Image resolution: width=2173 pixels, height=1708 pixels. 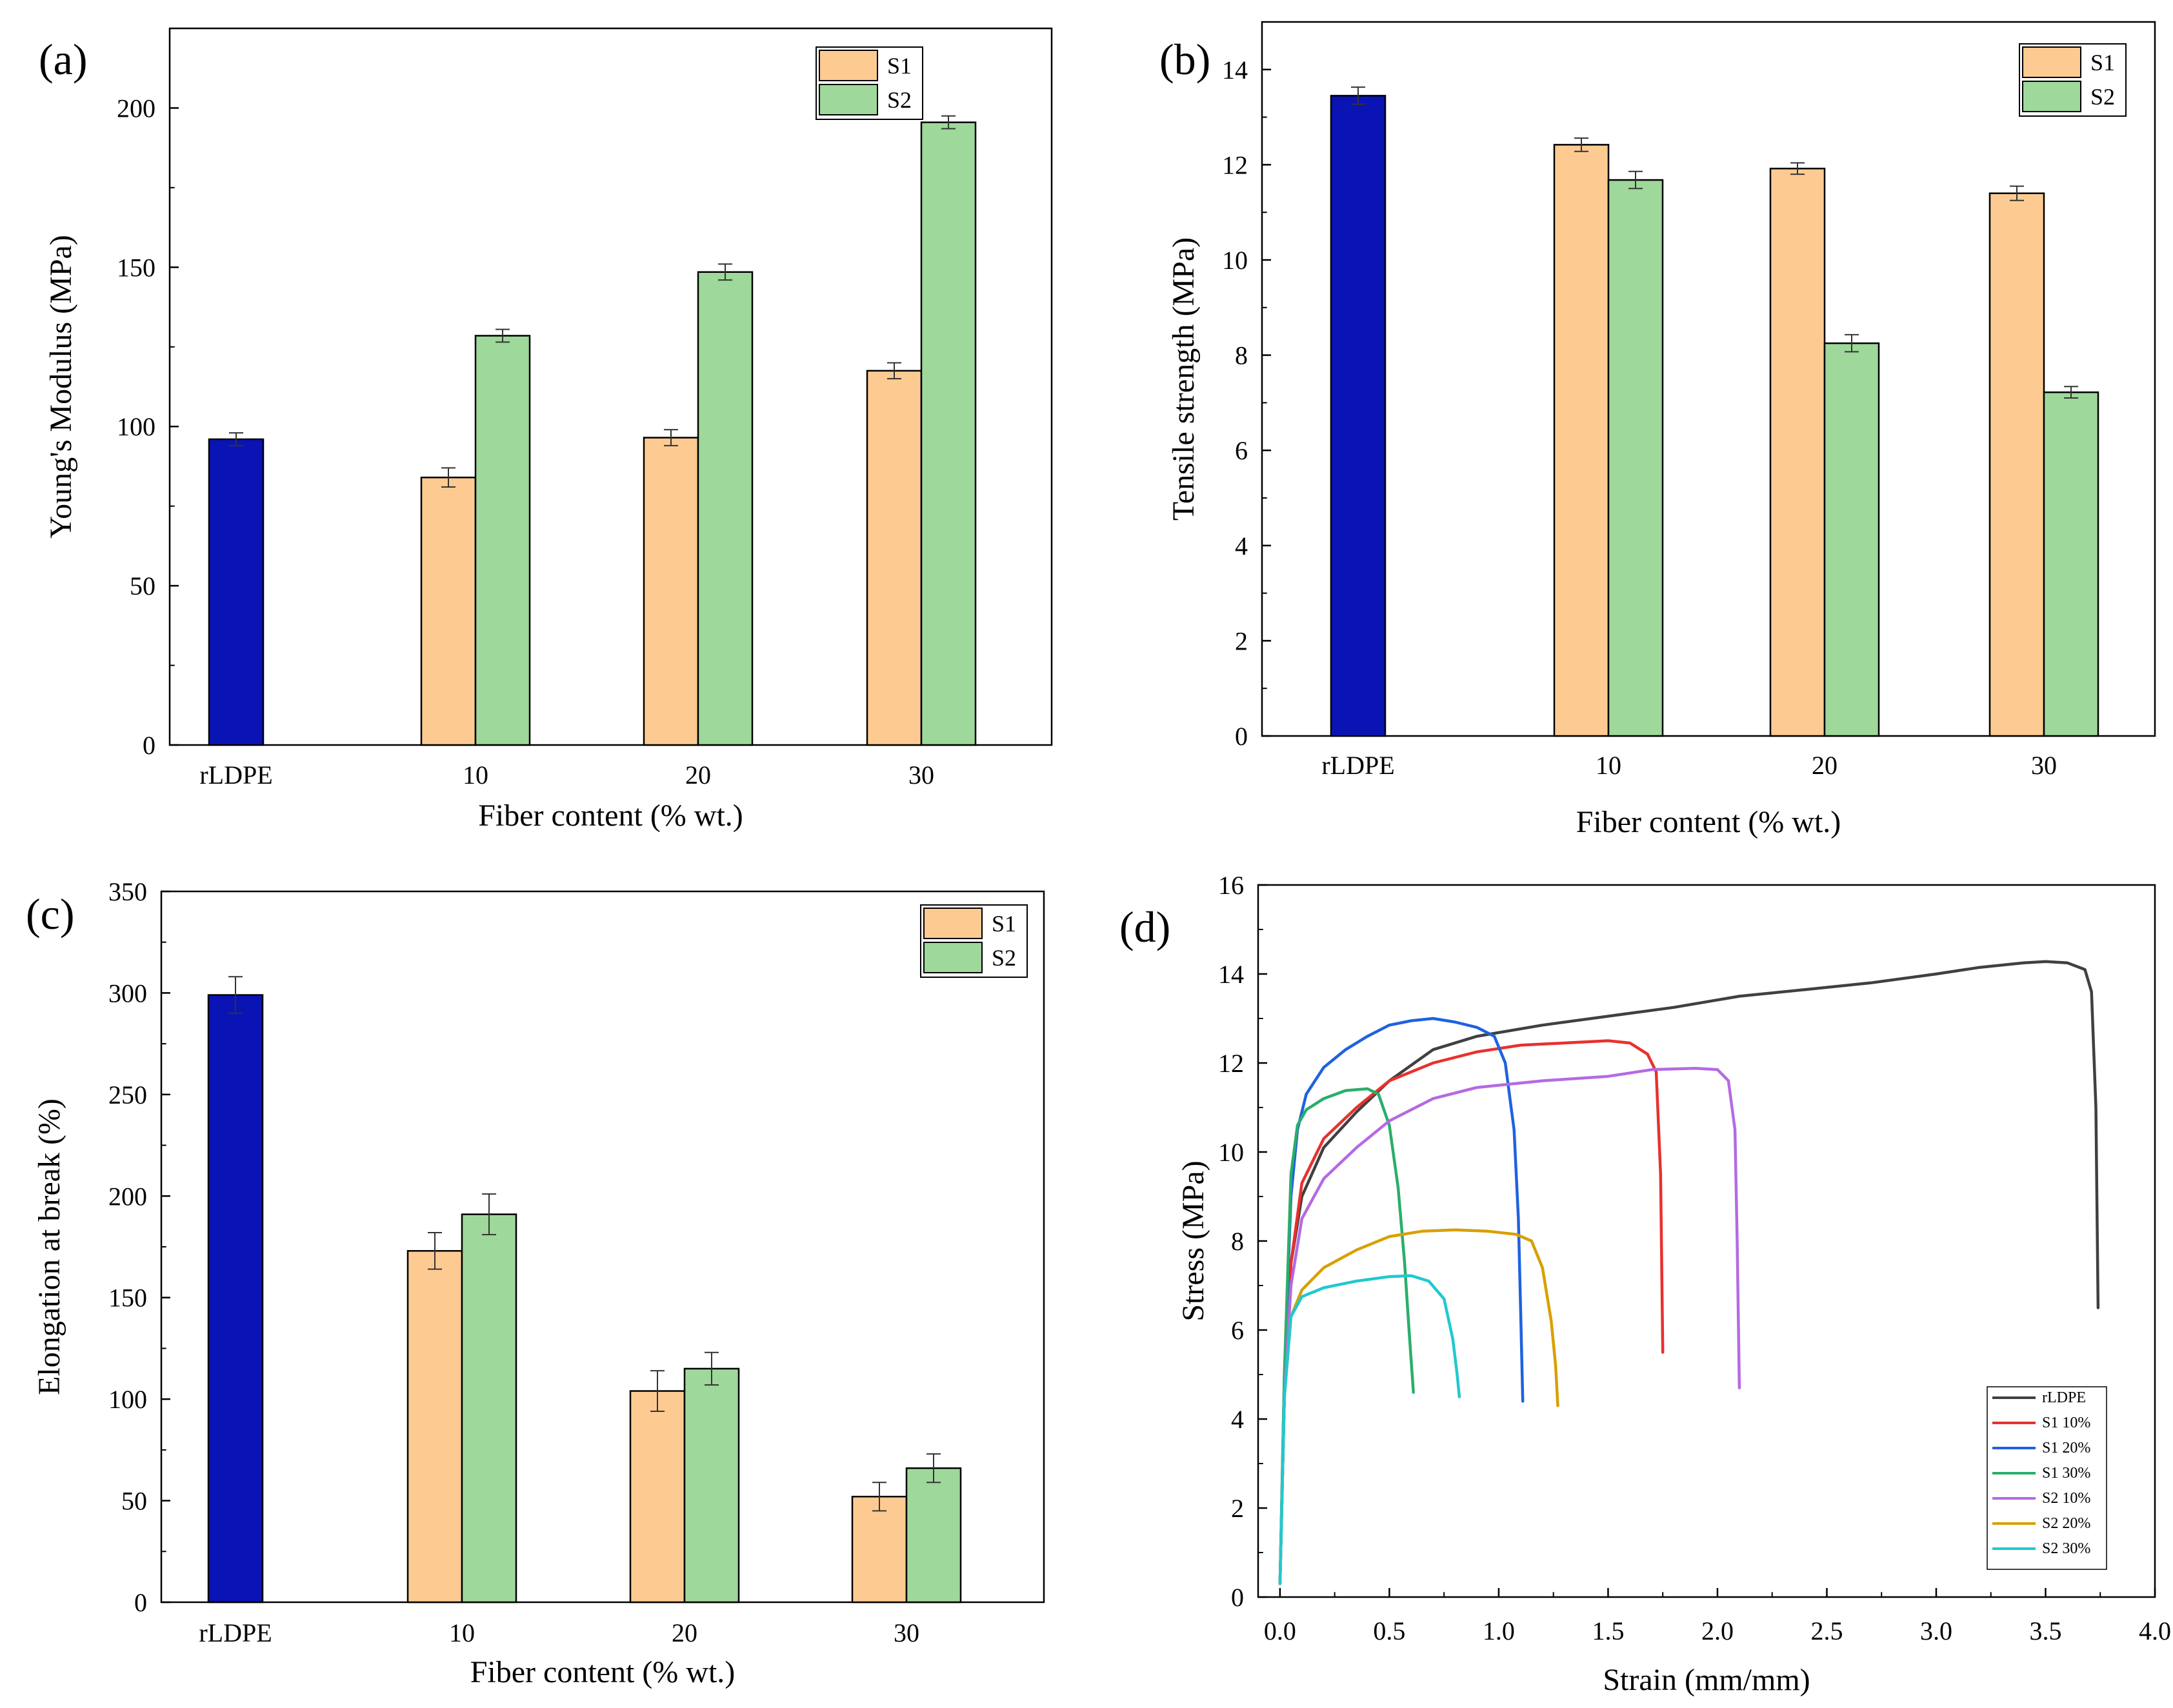 I want to click on curve-rldpe, so click(x=1689, y=1272).